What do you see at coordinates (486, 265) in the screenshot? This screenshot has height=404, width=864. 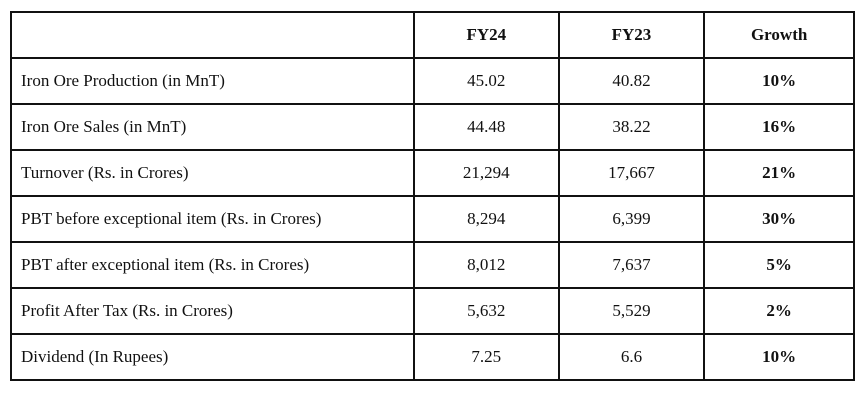 I see `value-cell: 8,012` at bounding box center [486, 265].